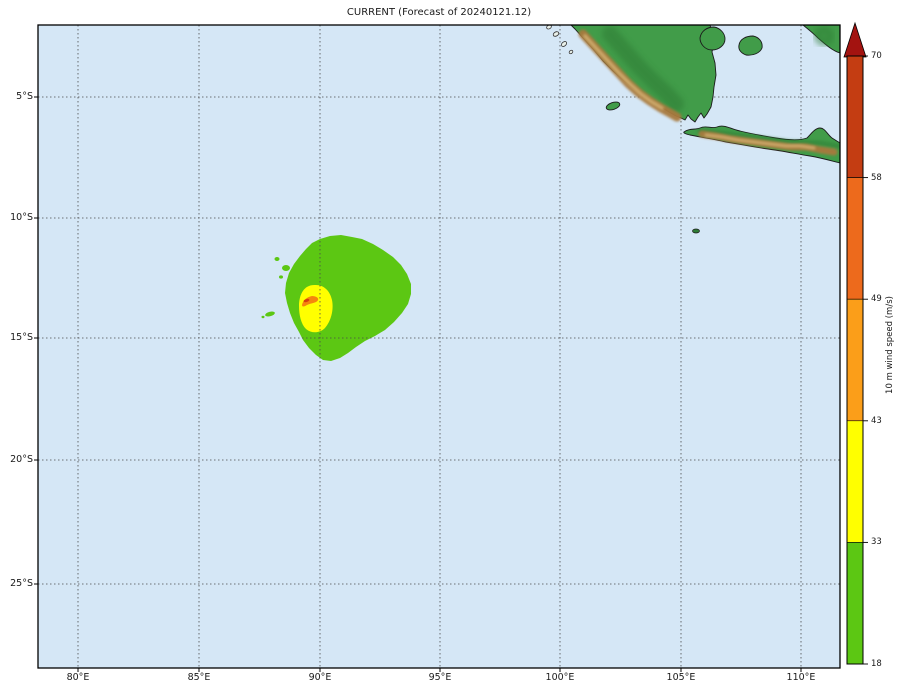 This screenshot has width=907, height=694. I want to click on colorbar-axis-label: 10 m wind speed (m/s), so click(889, 345).